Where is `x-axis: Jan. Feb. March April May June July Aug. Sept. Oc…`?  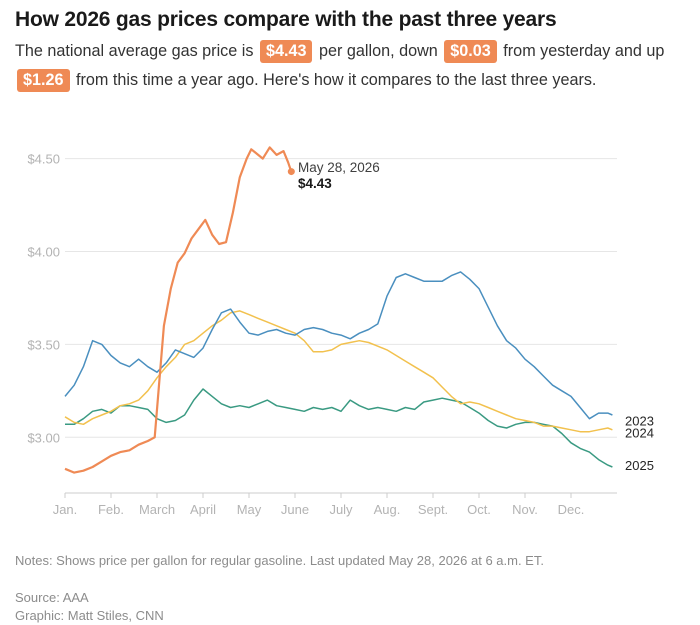 x-axis: Jan. Feb. March April May June July Aug. Sept. Oc… is located at coordinates (335, 504).